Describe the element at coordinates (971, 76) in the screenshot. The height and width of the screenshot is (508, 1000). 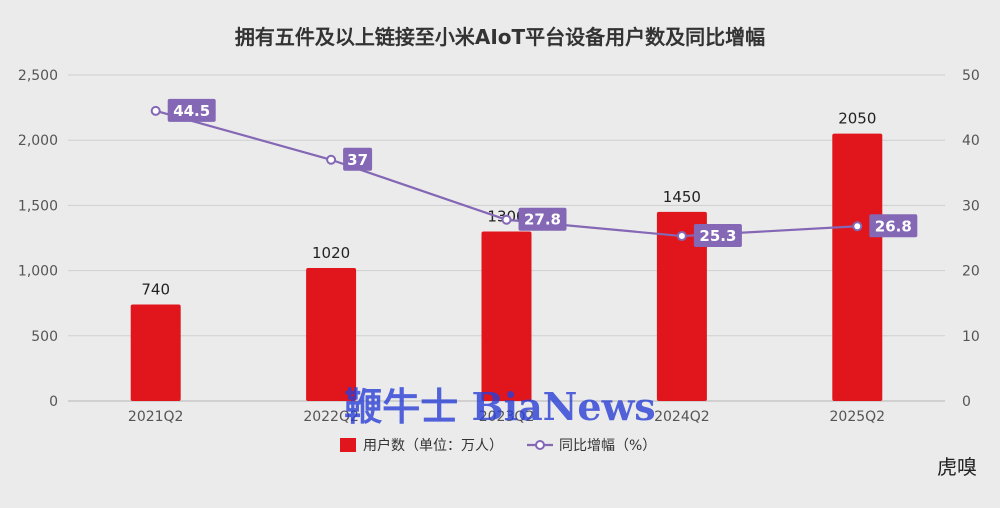
I see `right-tick-label: 50` at that location.